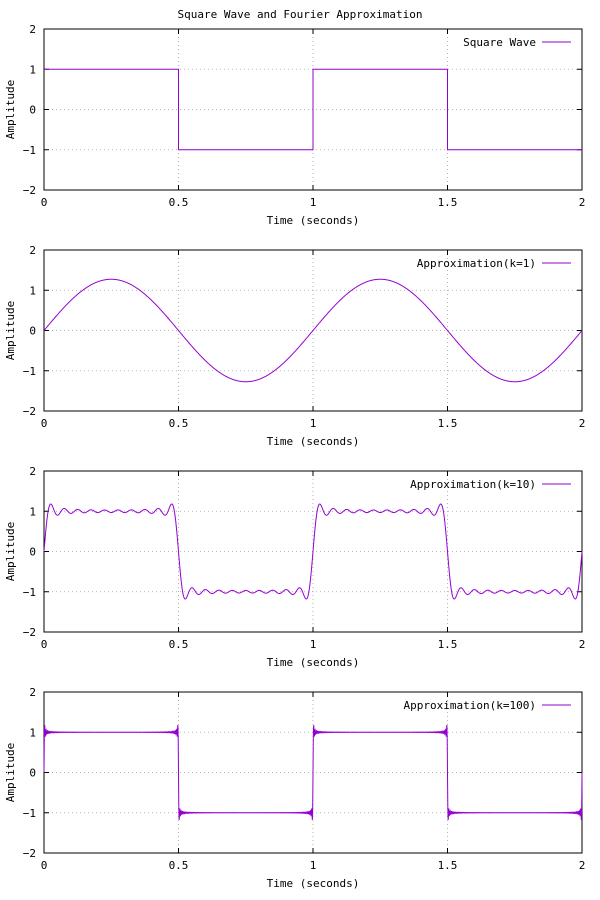 Image resolution: width=600 pixels, height=900 pixels. I want to click on legend-label: Approximation(k=10), so click(473, 484).